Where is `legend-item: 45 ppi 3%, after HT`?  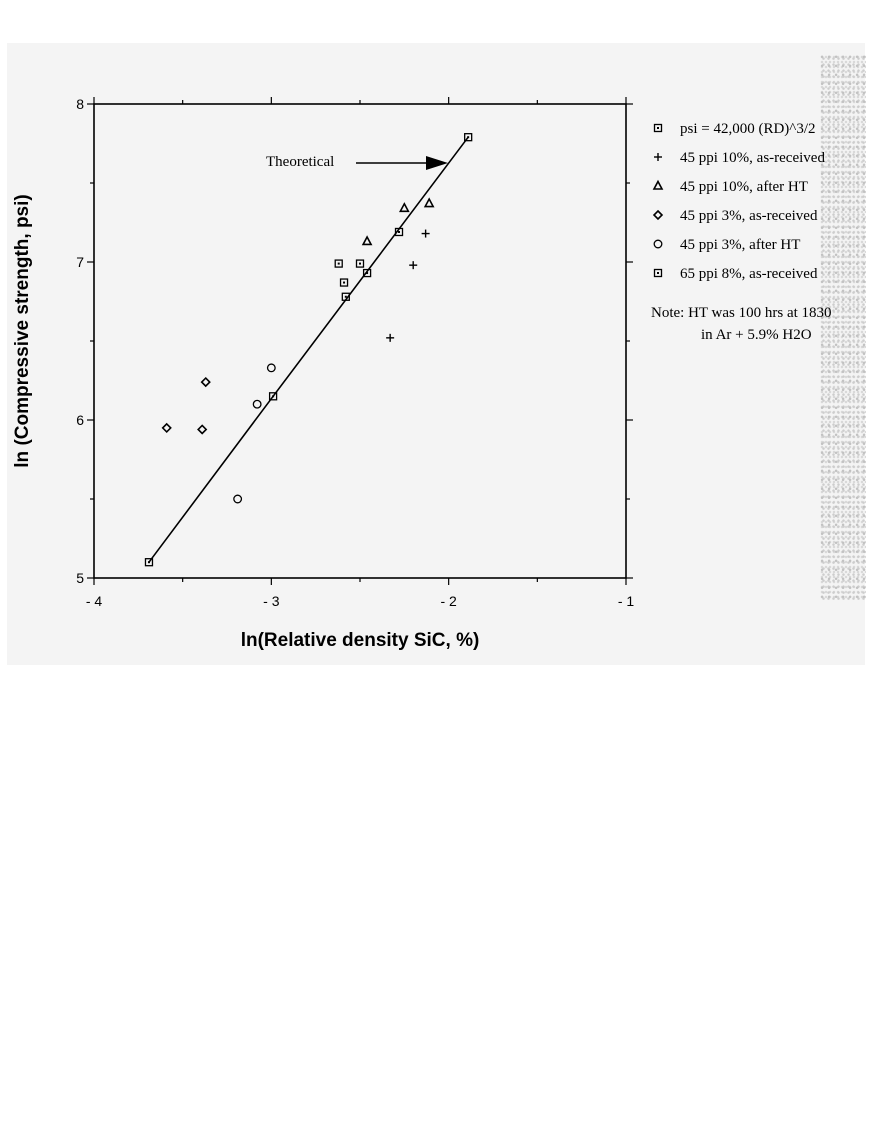 legend-item: 45 ppi 3%, after HT is located at coordinates (726, 245).